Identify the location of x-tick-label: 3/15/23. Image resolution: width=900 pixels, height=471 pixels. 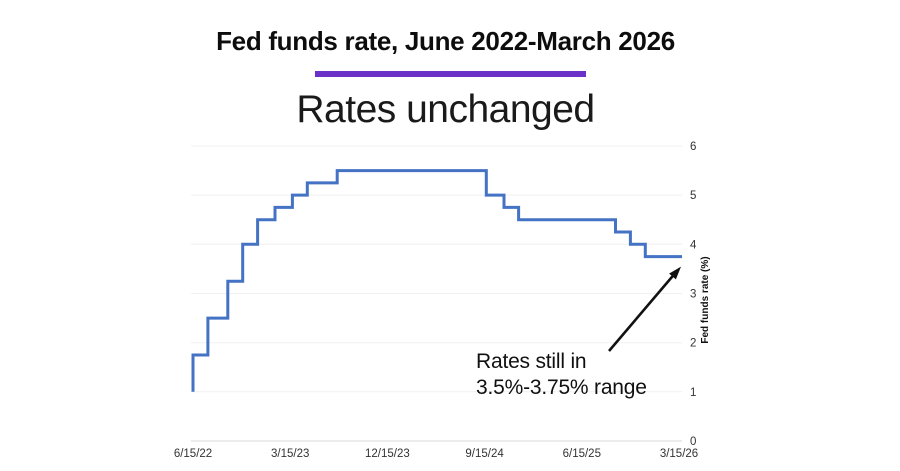
(290, 454).